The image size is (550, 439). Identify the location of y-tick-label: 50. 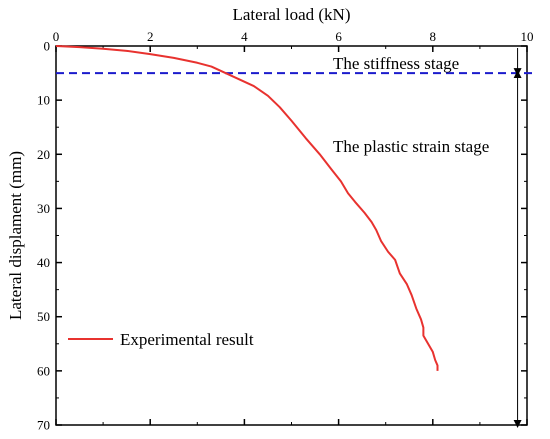
(43, 316).